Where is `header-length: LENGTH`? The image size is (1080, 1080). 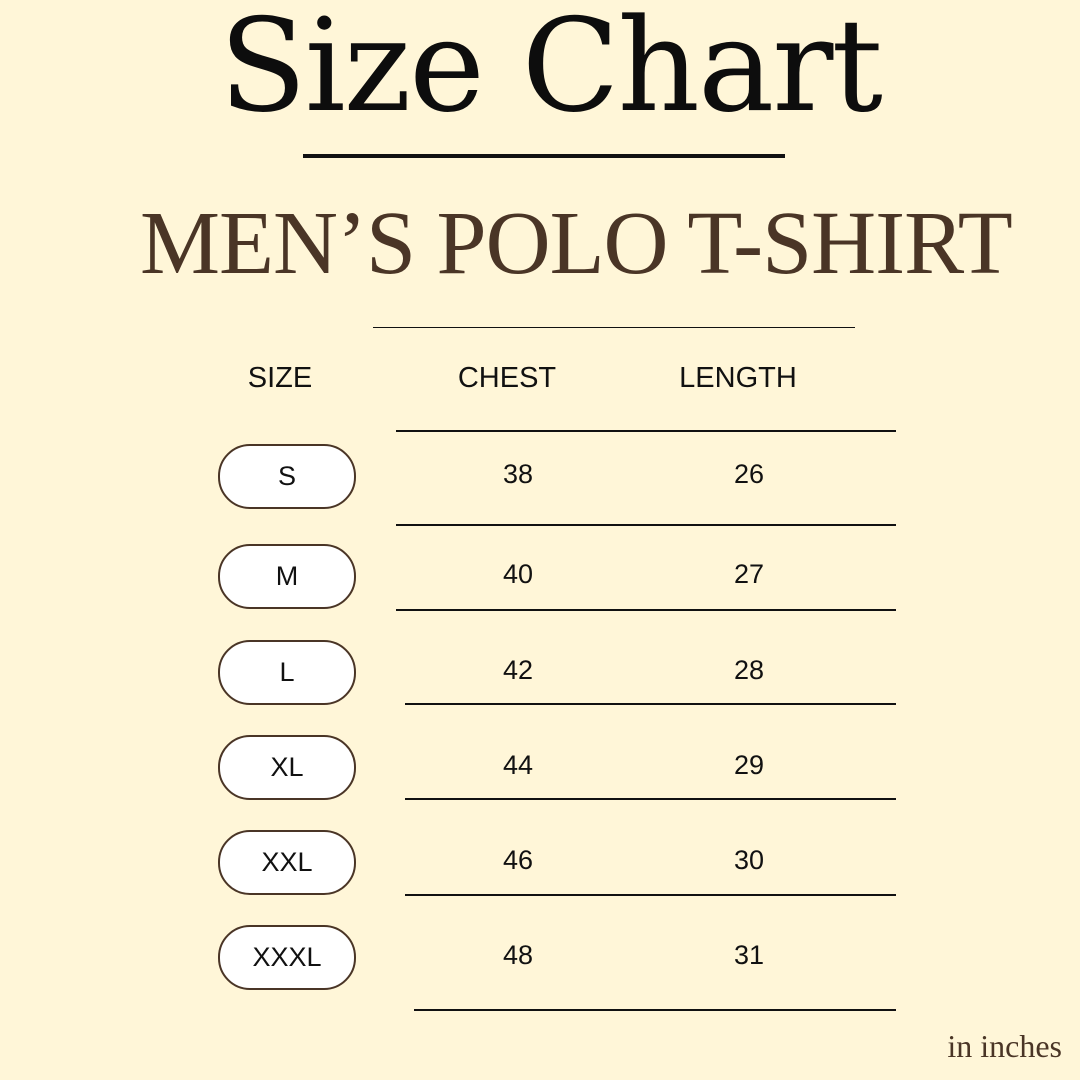 header-length: LENGTH is located at coordinates (738, 378).